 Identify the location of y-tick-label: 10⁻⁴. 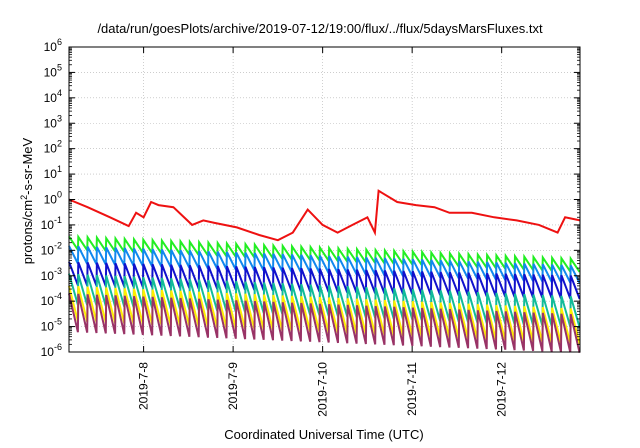
(51, 299).